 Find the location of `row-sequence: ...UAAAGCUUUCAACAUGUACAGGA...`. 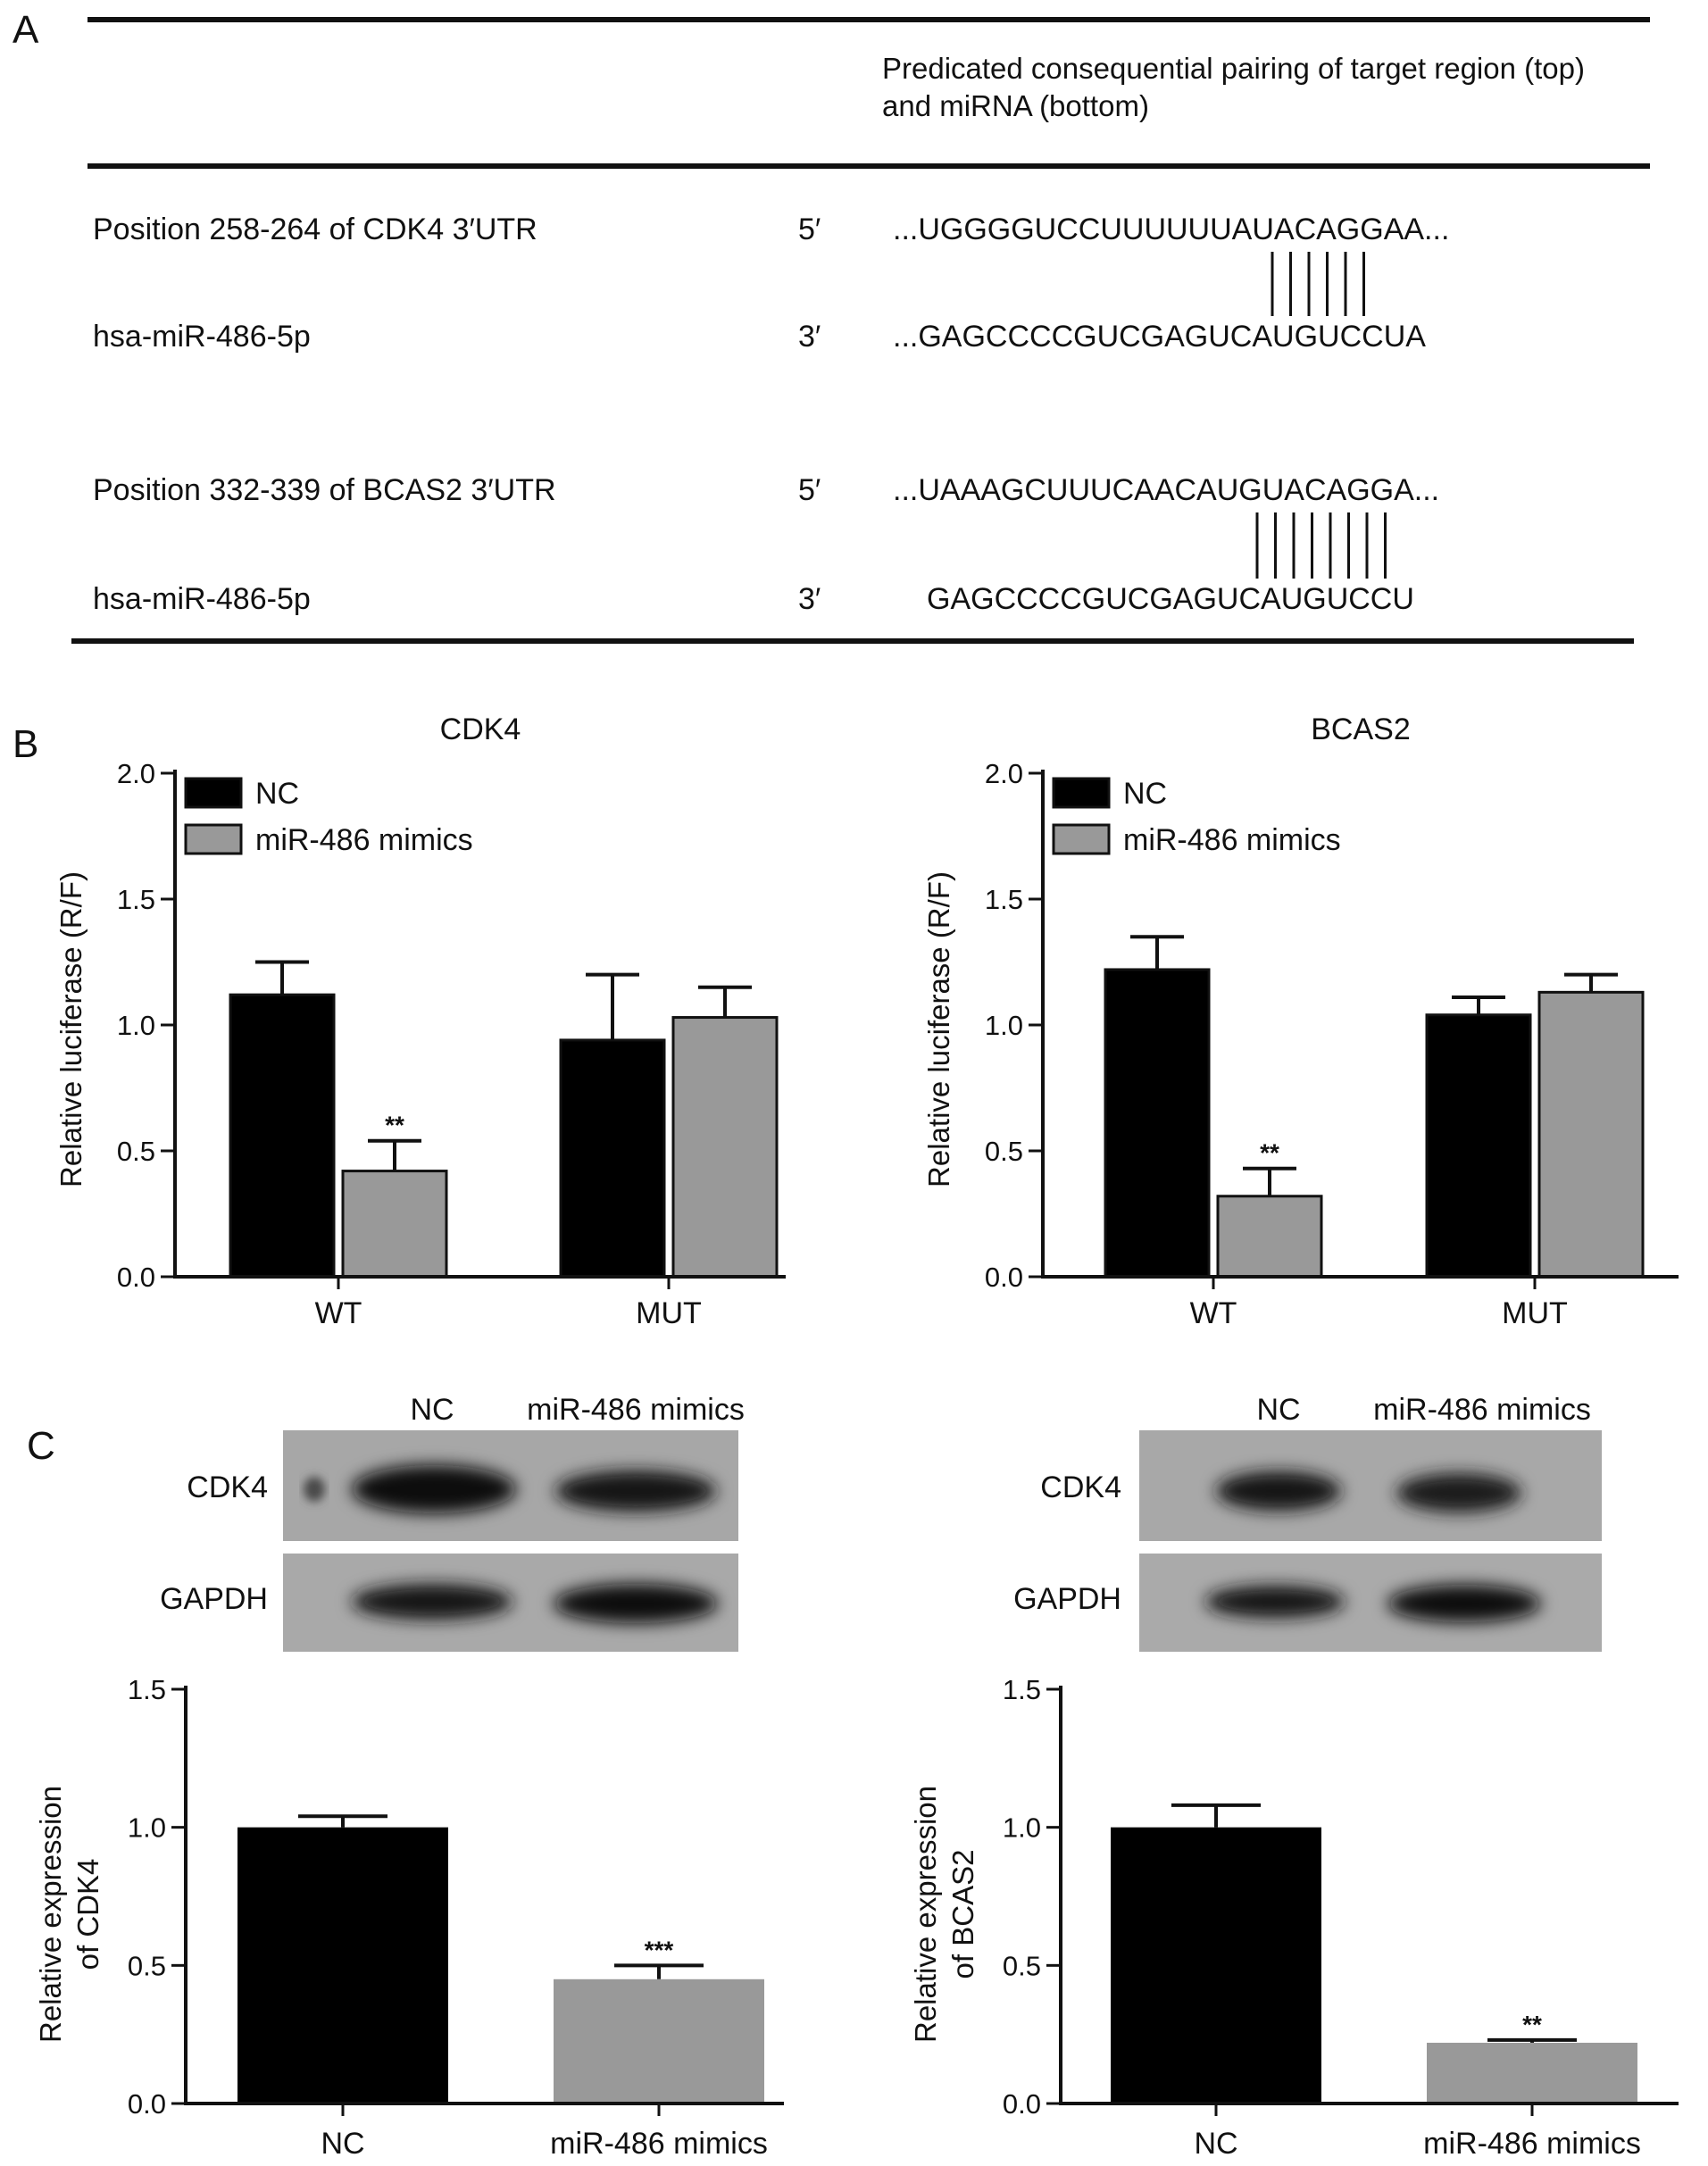

row-sequence: ...UAAAGCUUUCAACAUGUACAGGA... is located at coordinates (1166, 490).